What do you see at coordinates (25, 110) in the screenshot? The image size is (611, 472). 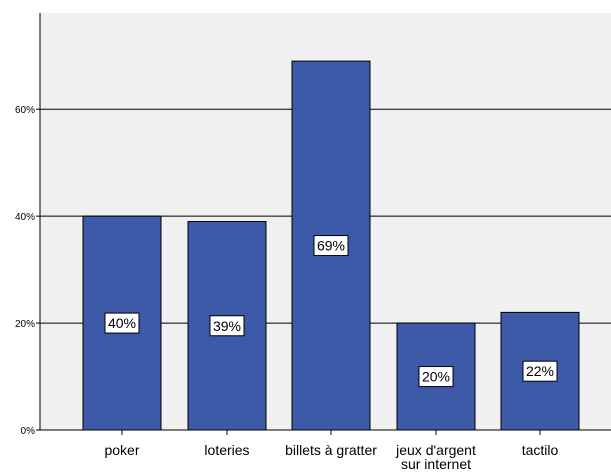 I see `y-tick-label-3: 60%` at bounding box center [25, 110].